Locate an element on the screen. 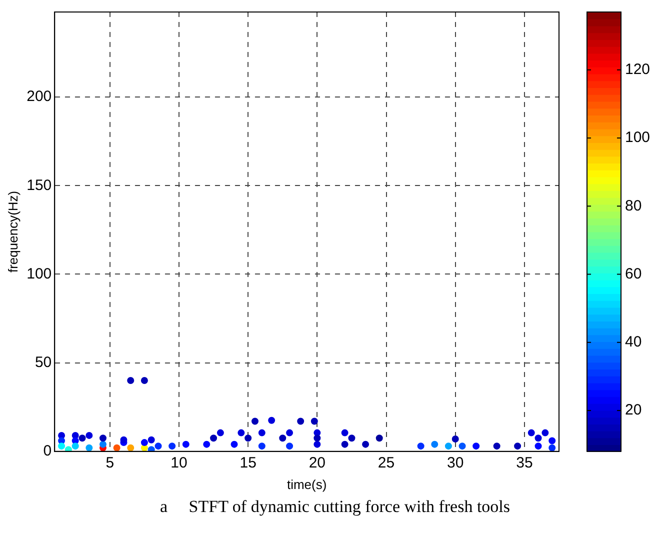 This screenshot has height=534, width=659. x-tick-label: 10 is located at coordinates (179, 463).